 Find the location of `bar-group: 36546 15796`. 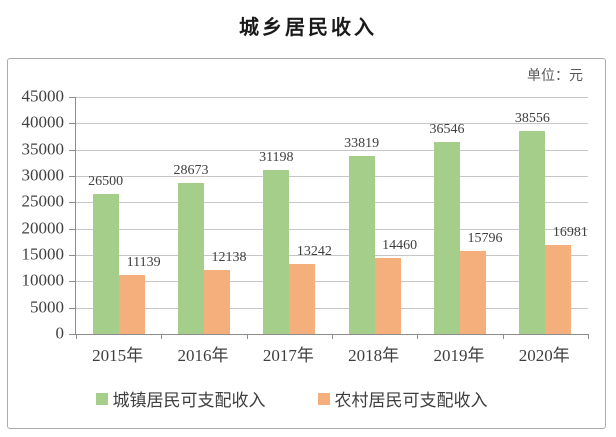

bar-group: 36546 15796 is located at coordinates (459, 215).